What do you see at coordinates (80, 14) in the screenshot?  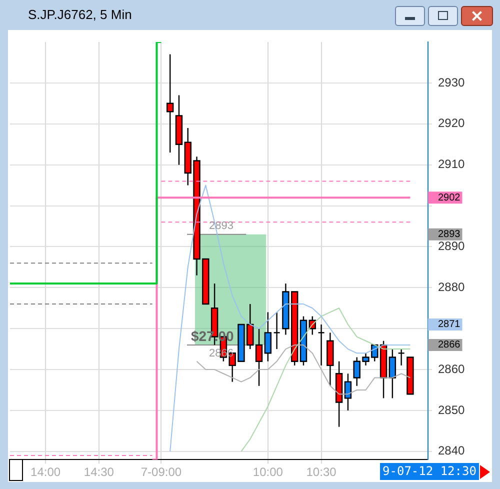 I see `chart-title: S.JP.J6762, 5 Min` at bounding box center [80, 14].